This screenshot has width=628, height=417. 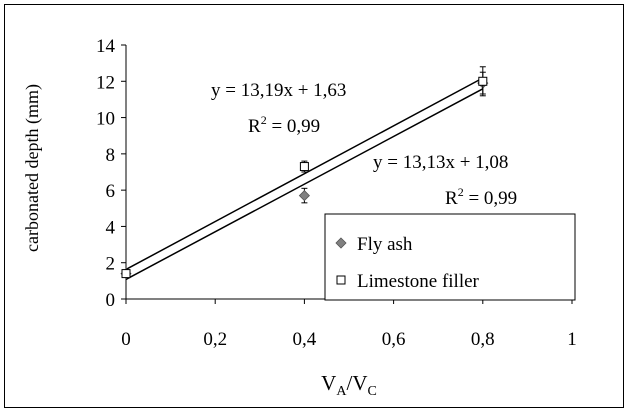 I want to click on x-axis-label: VA/VC, so click(x=349, y=385).